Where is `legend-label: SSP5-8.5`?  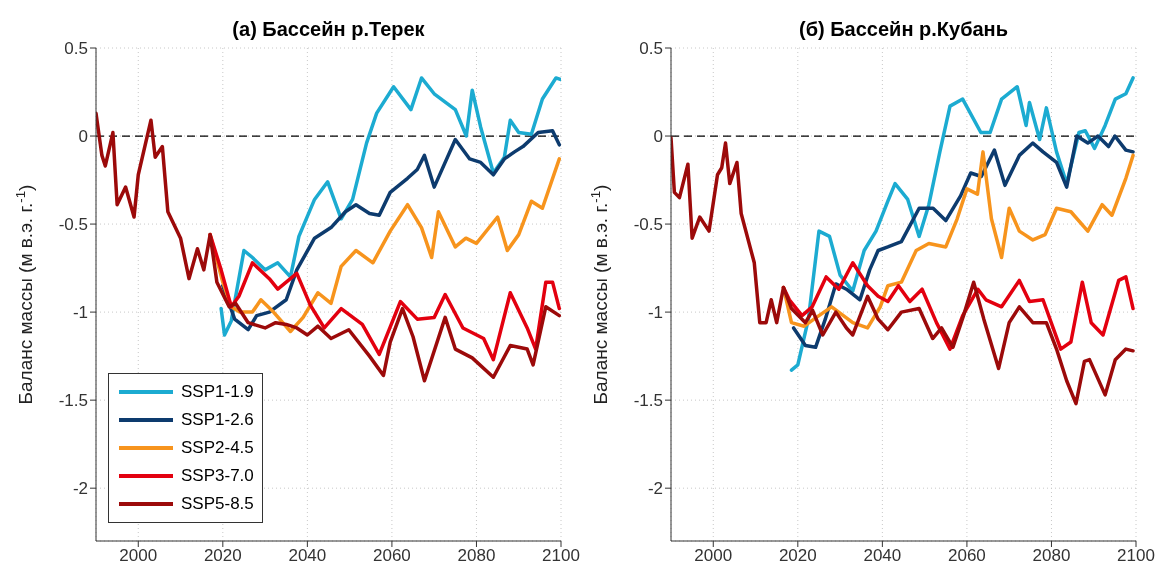 legend-label: SSP5-8.5 is located at coordinates (217, 504).